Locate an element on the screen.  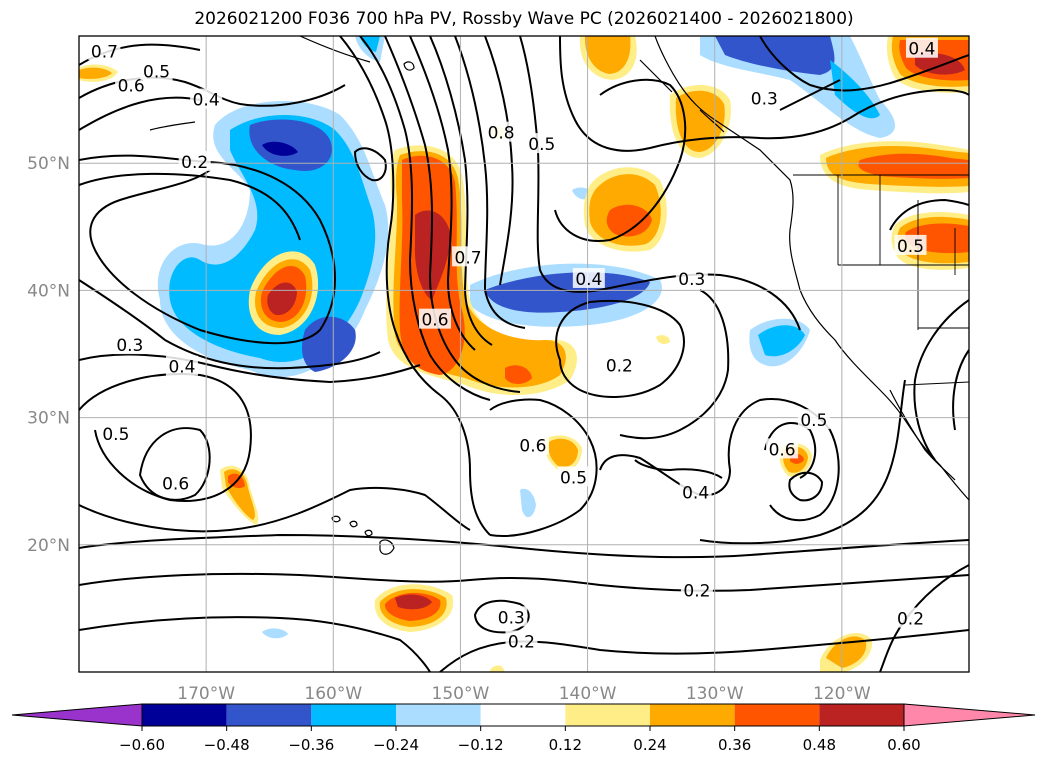
latitude-tick-label: 30°N is located at coordinates (48, 419).